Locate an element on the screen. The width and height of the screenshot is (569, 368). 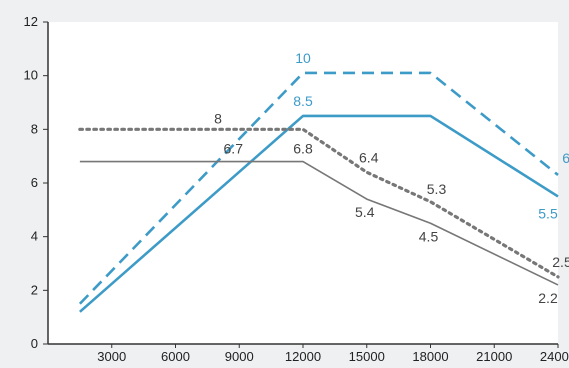
x-tick-label: 9000 is located at coordinates (239, 356).